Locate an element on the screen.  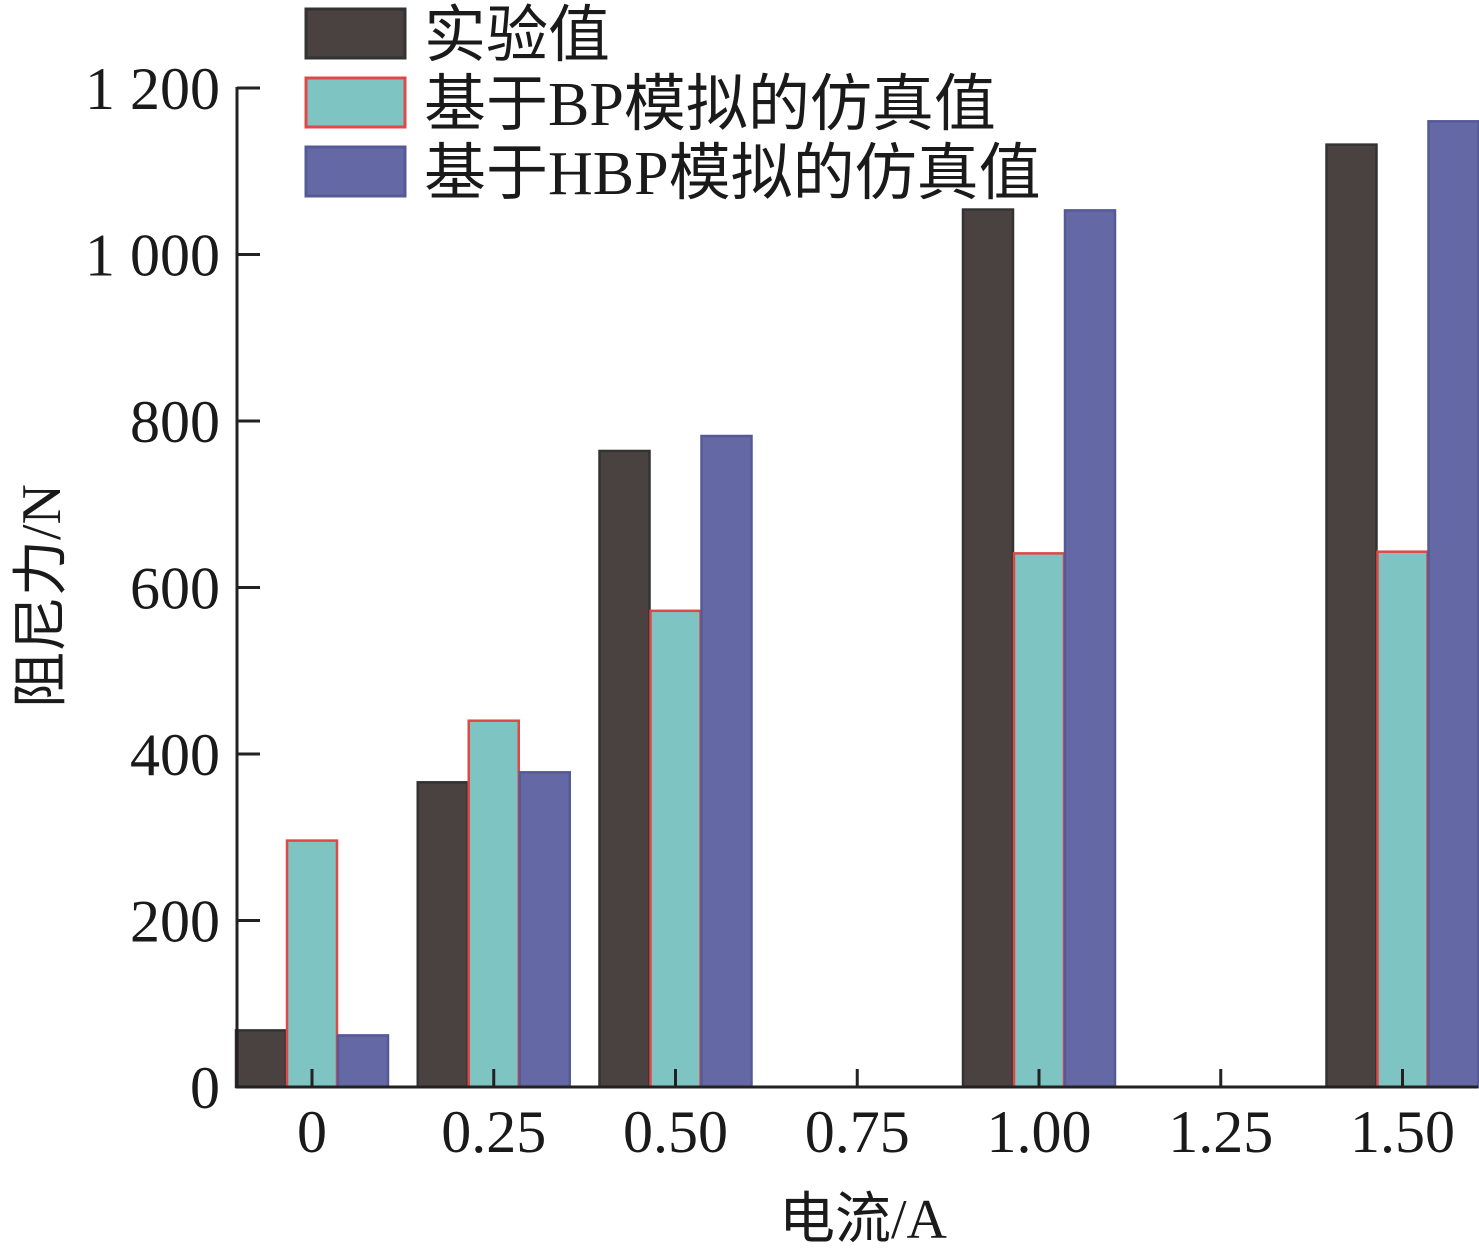
x-tick-label: 0 is located at coordinates (312, 1132).